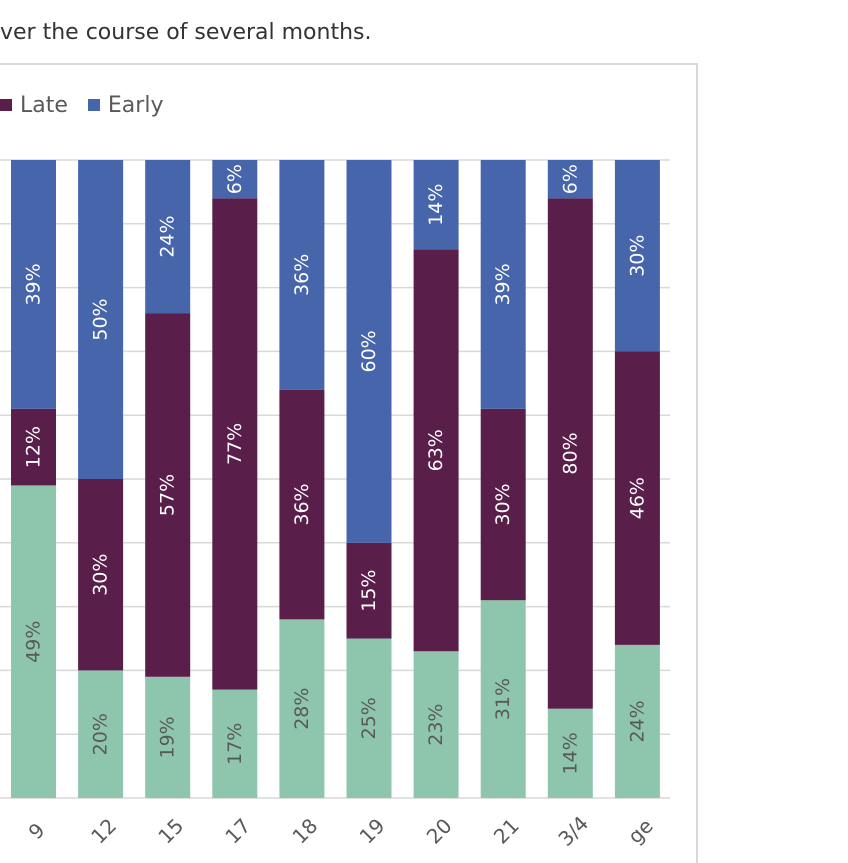 This screenshot has height=863, width=848. I want to click on data-label: 80%, so click(570, 453).